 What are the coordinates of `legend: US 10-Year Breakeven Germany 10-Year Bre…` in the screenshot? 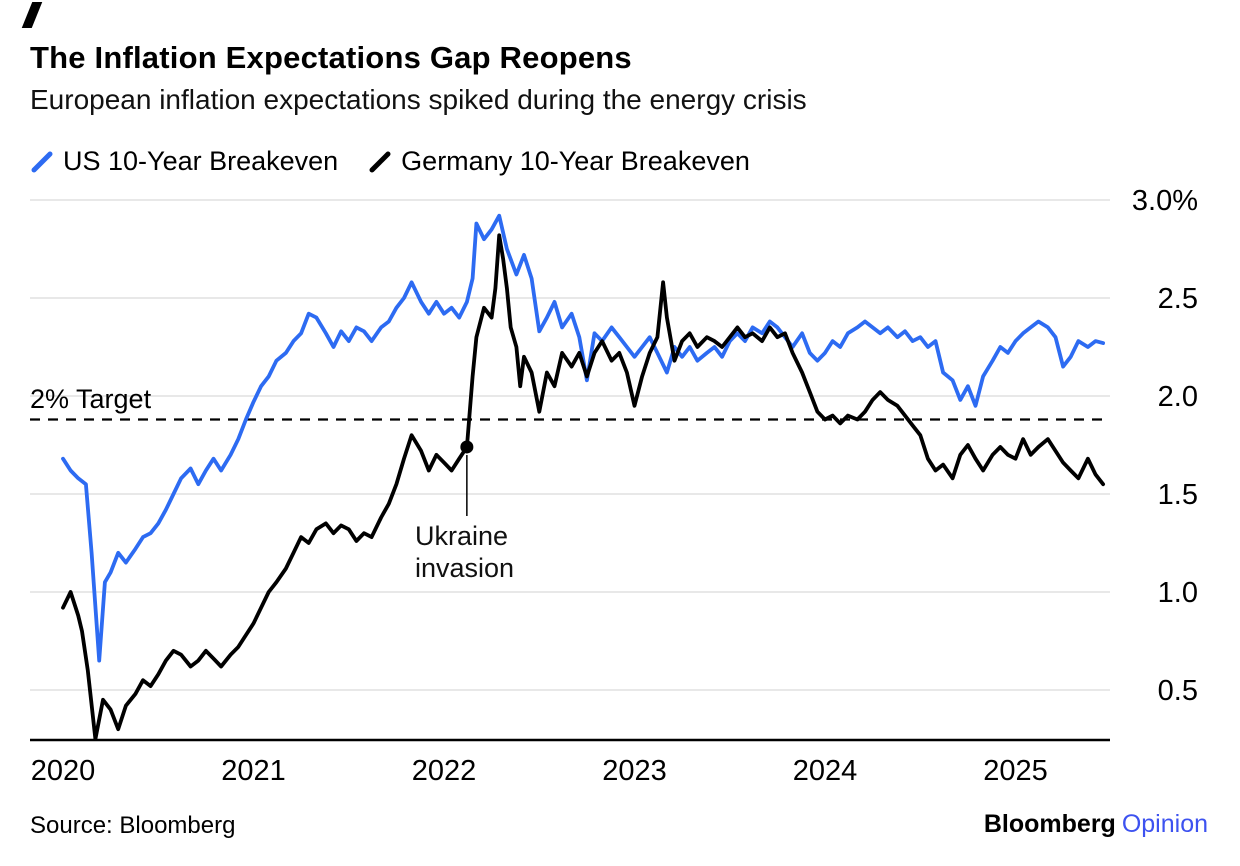 It's located at (390, 161).